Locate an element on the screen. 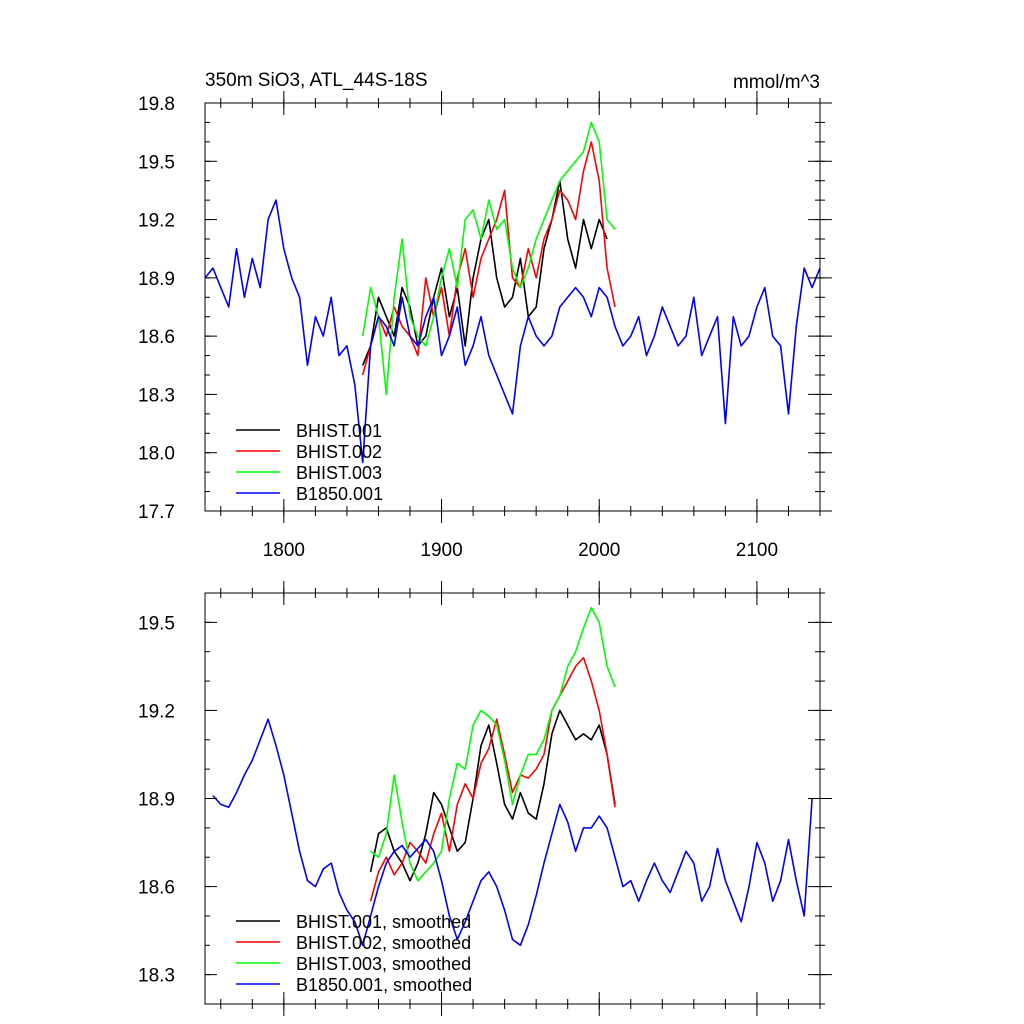 Image resolution: width=1024 pixels, height=1024 pixels. legend-label-bhist-002-smoothed: BHIST.002, smoothed is located at coordinates (383, 943).